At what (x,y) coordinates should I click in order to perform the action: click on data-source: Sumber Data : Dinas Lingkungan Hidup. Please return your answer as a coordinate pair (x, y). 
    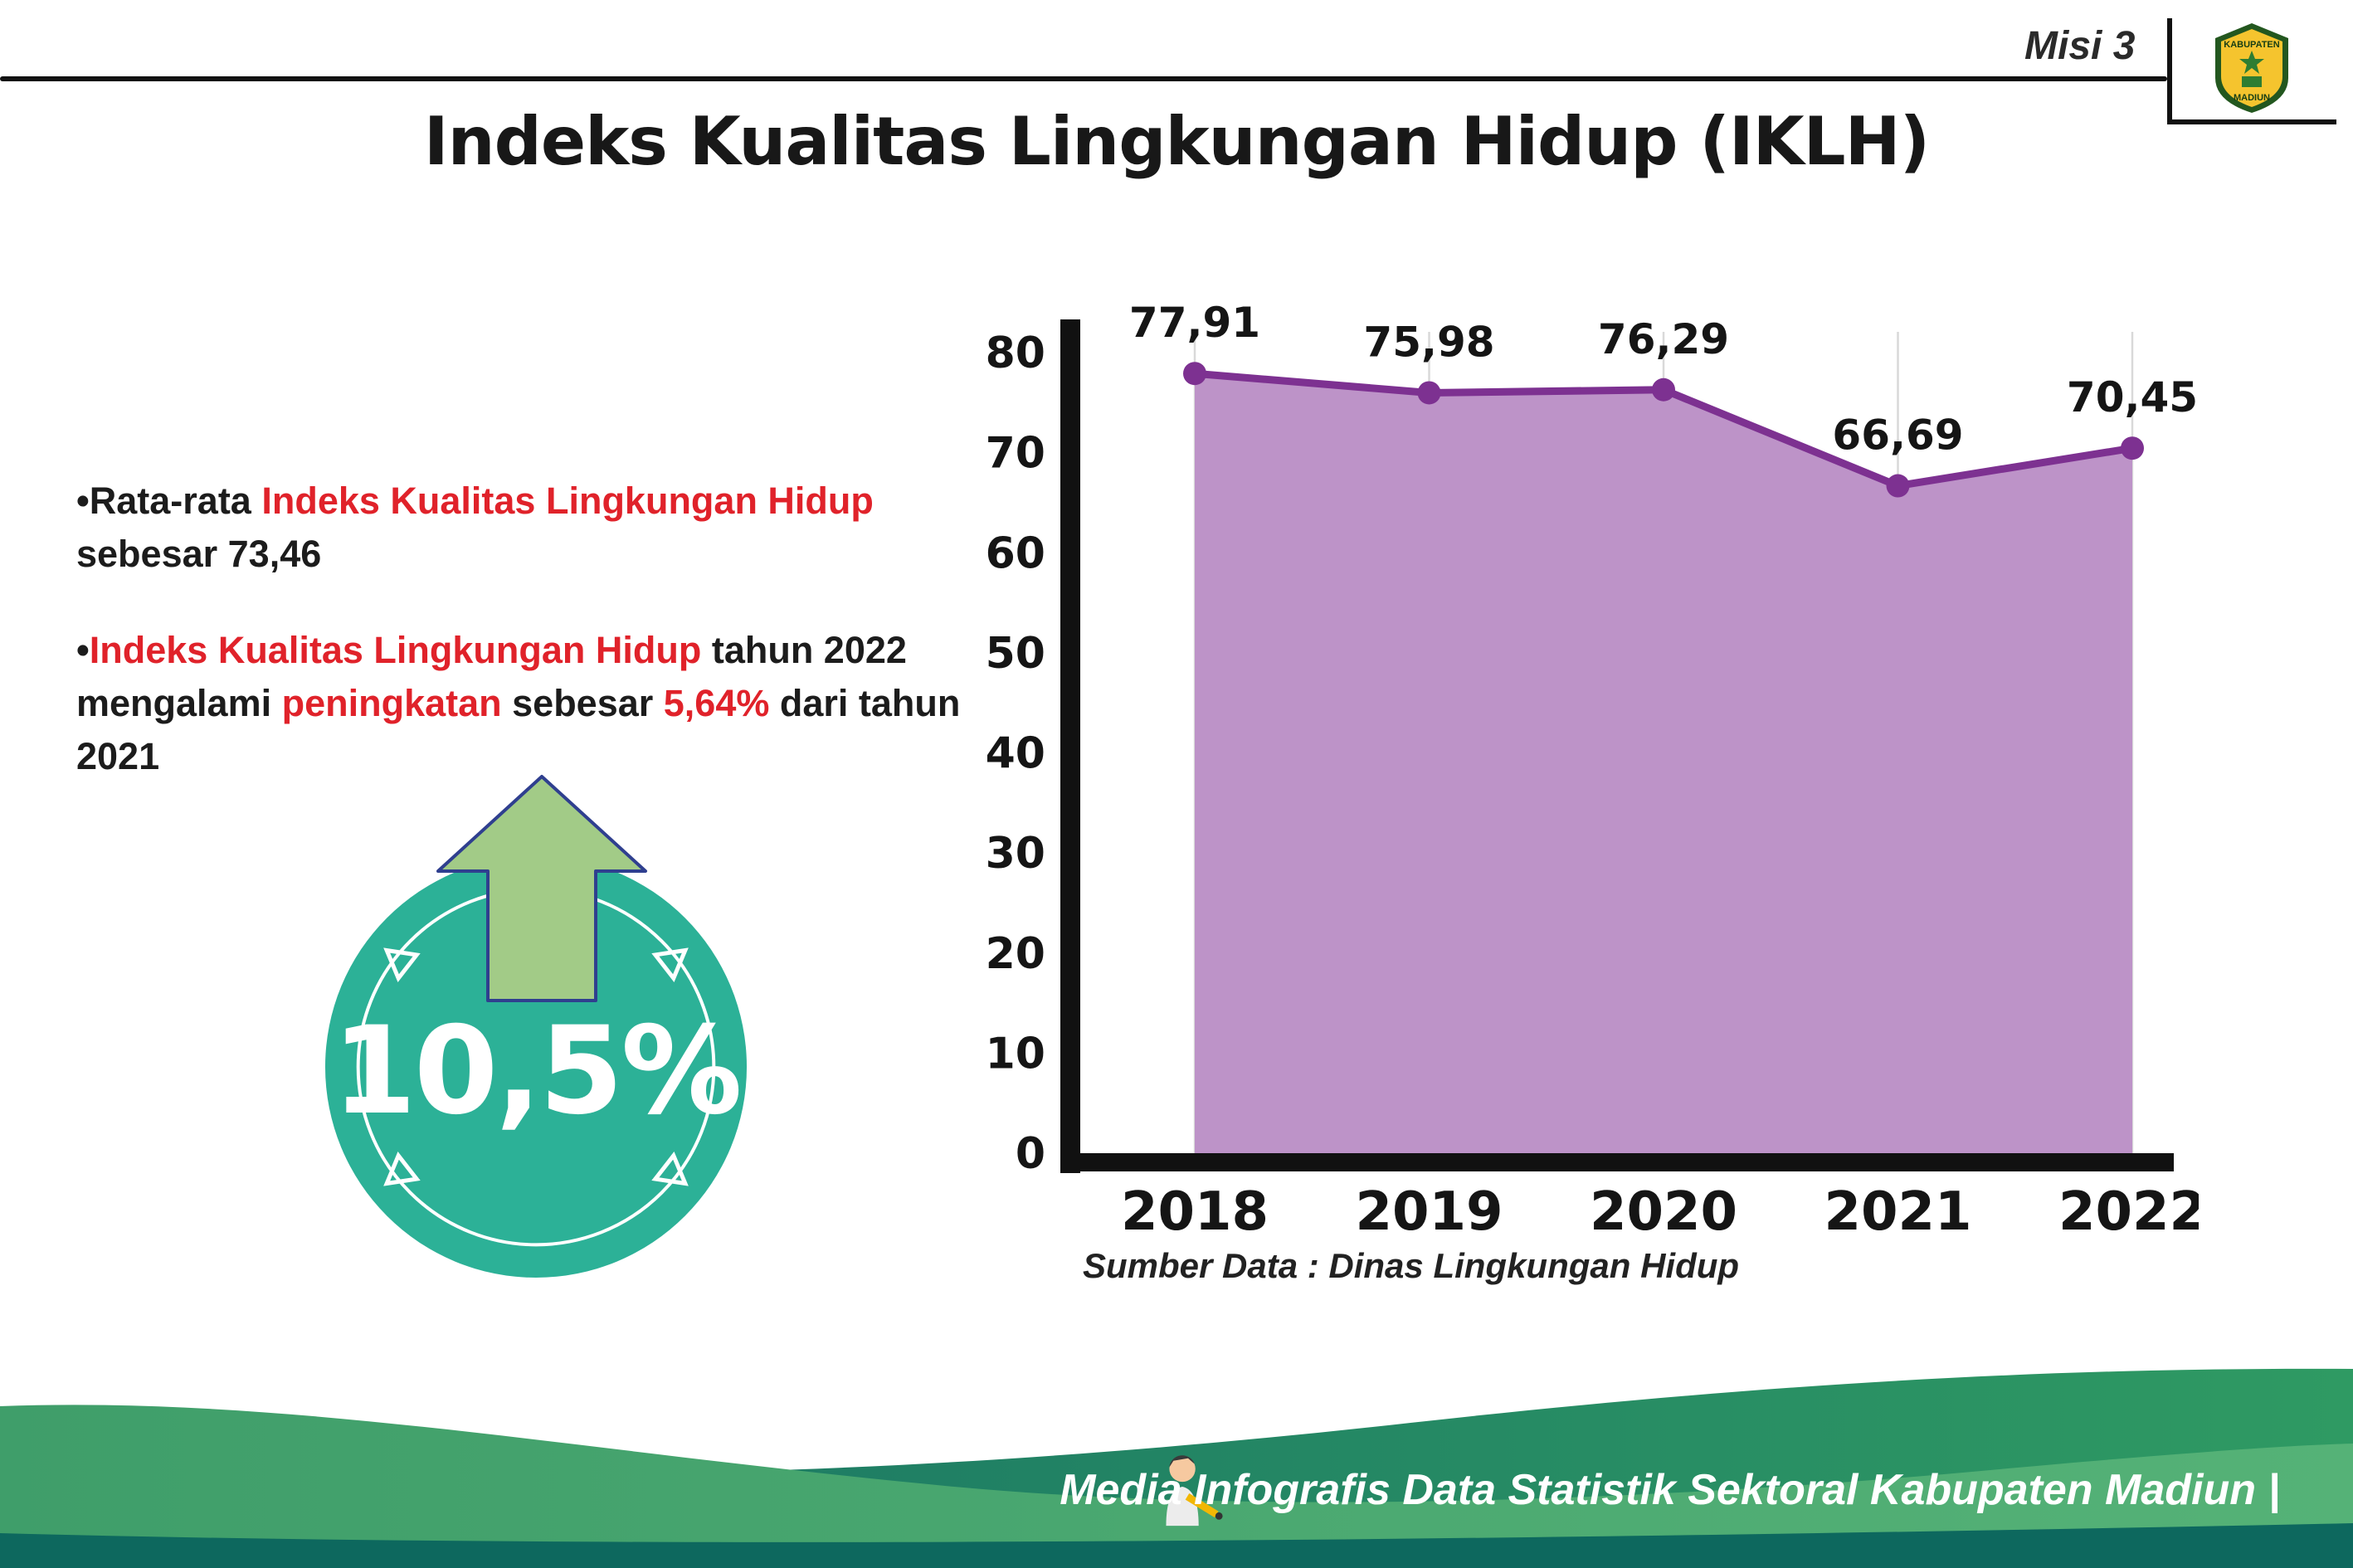
    Looking at the image, I should click on (1411, 1265).